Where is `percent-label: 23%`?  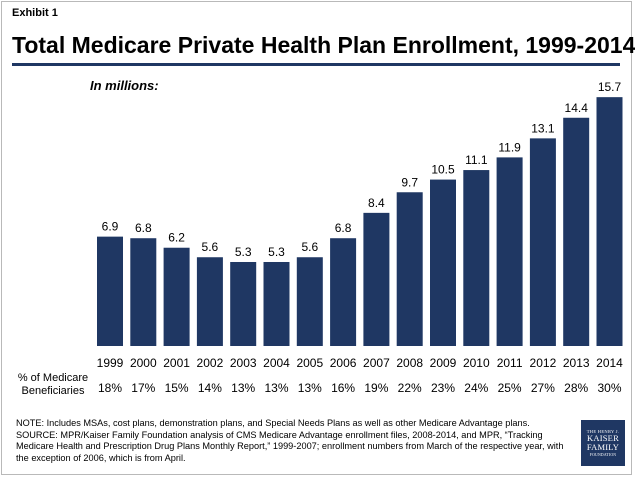 percent-label: 23% is located at coordinates (443, 388).